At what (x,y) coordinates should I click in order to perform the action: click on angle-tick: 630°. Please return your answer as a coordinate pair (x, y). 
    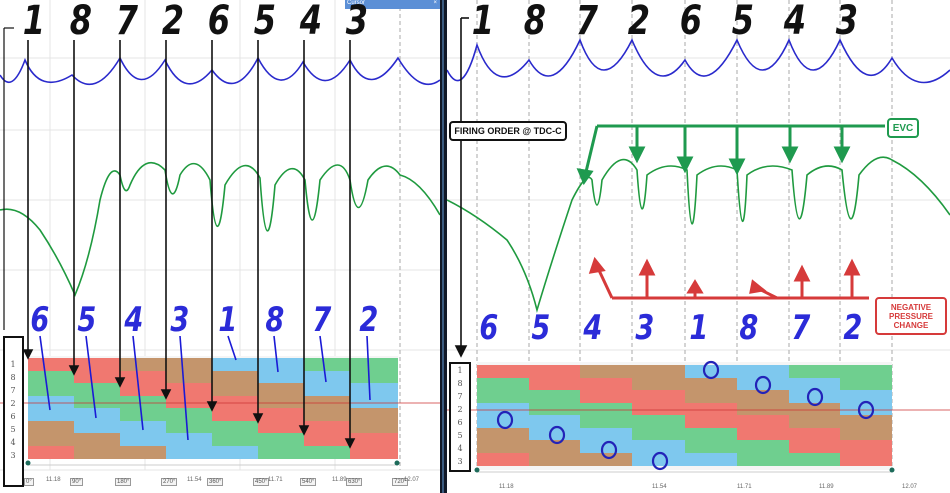
    Looking at the image, I should click on (354, 482).